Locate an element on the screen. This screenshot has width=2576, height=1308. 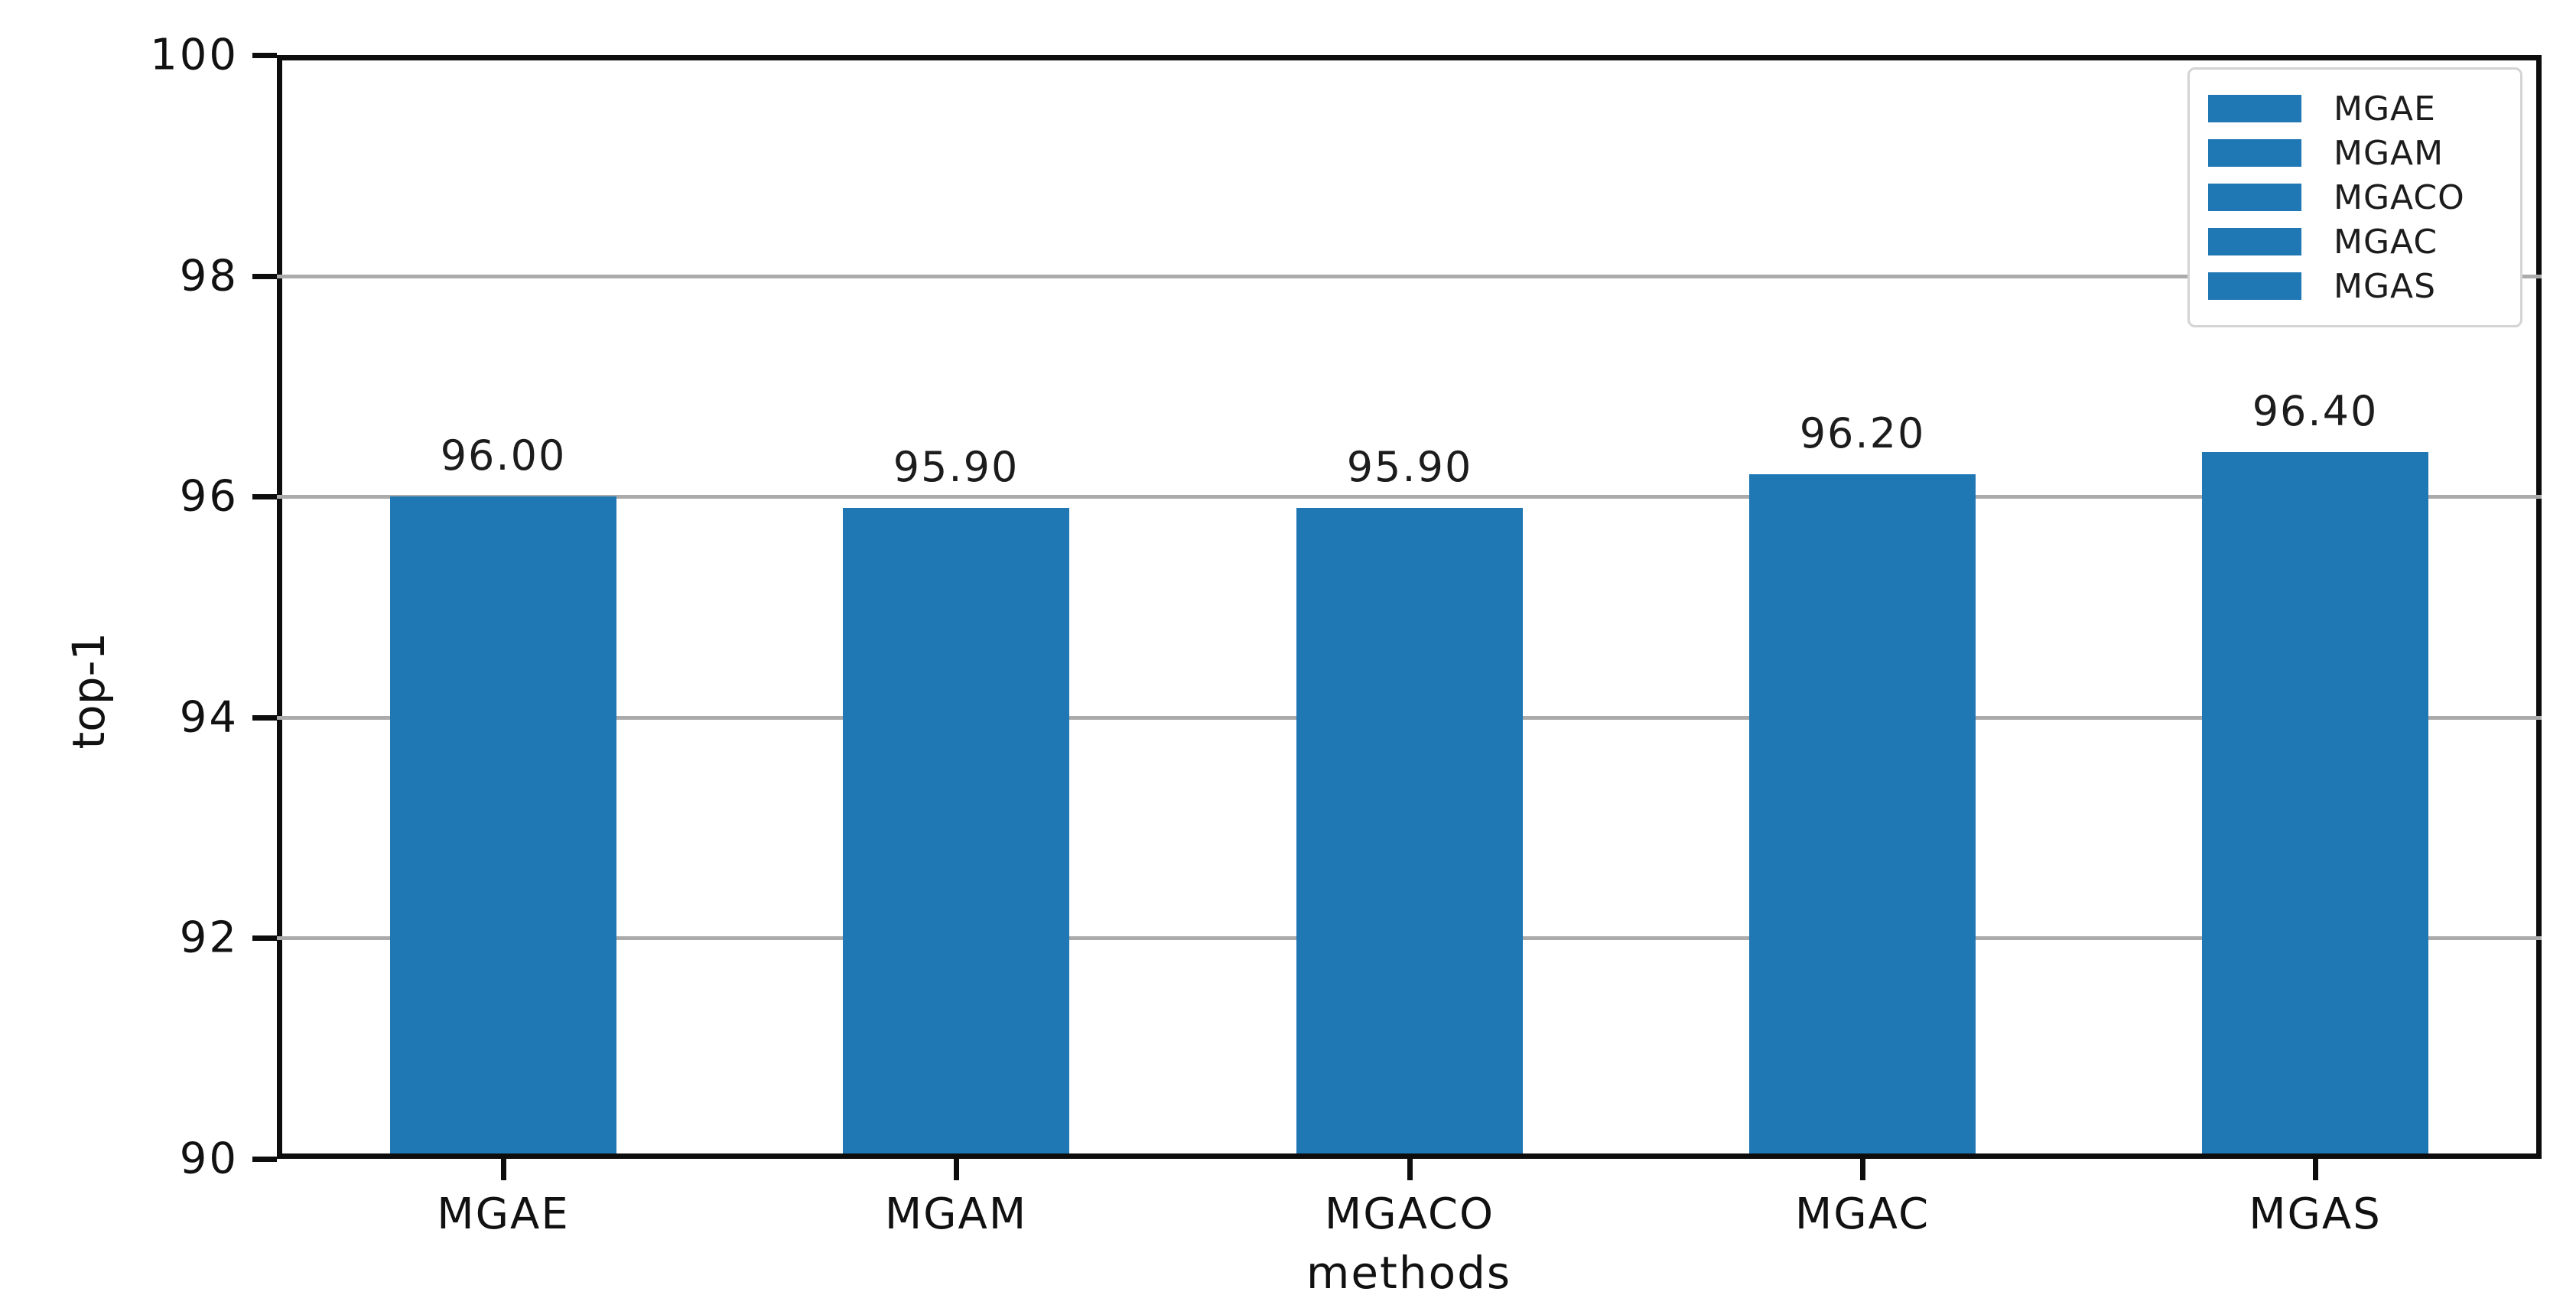
legend-label: MGAM is located at coordinates (2389, 153).